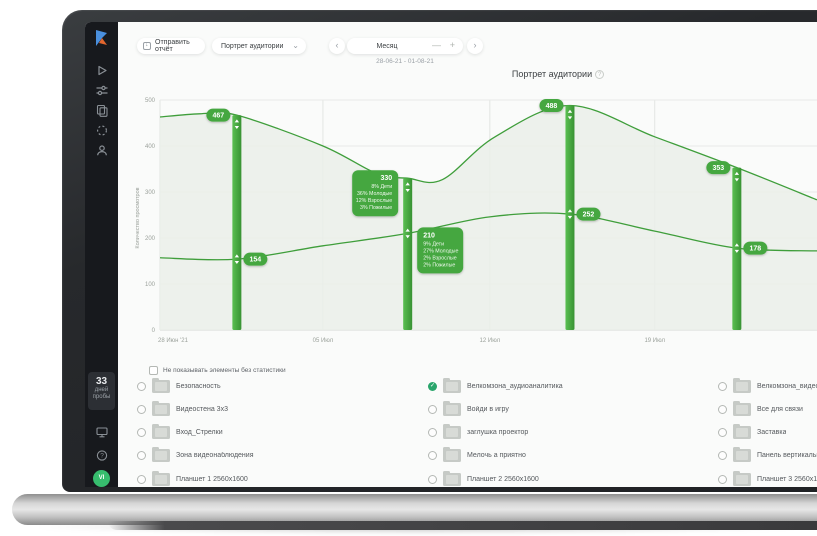 This screenshot has width=817, height=536. I want to click on filter-item-label: Вход_Стрелки, so click(199, 433).